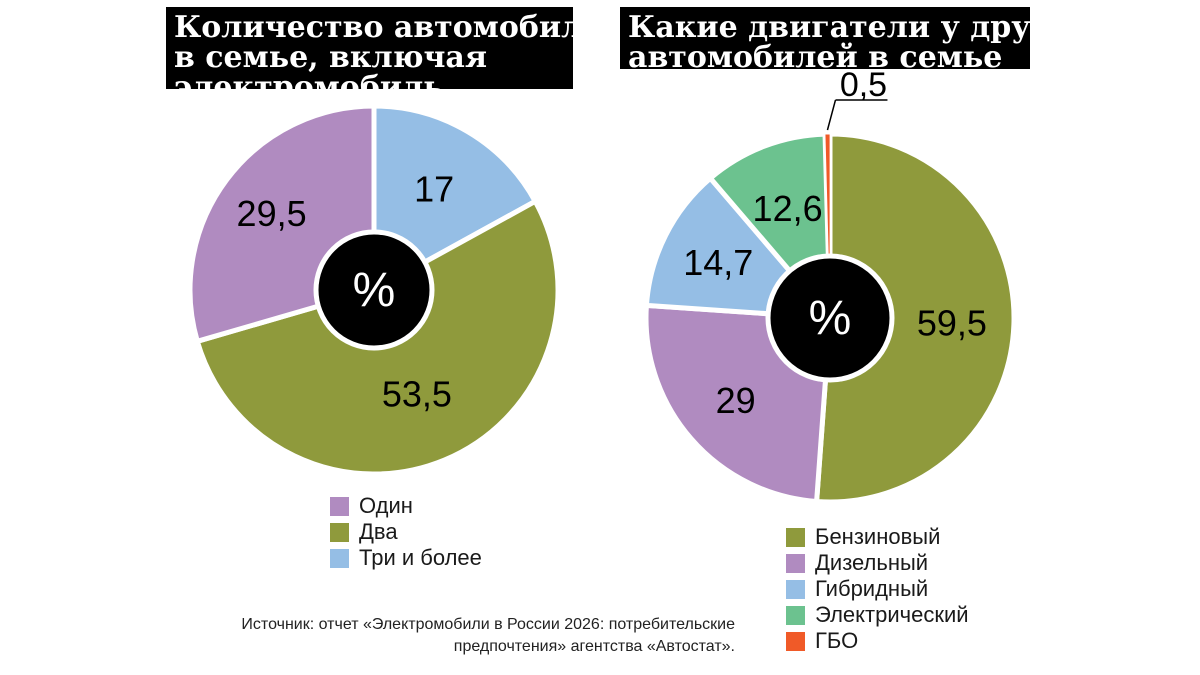 The height and width of the screenshot is (675, 1200). I want to click on legend-item-two: Два, so click(406, 532).